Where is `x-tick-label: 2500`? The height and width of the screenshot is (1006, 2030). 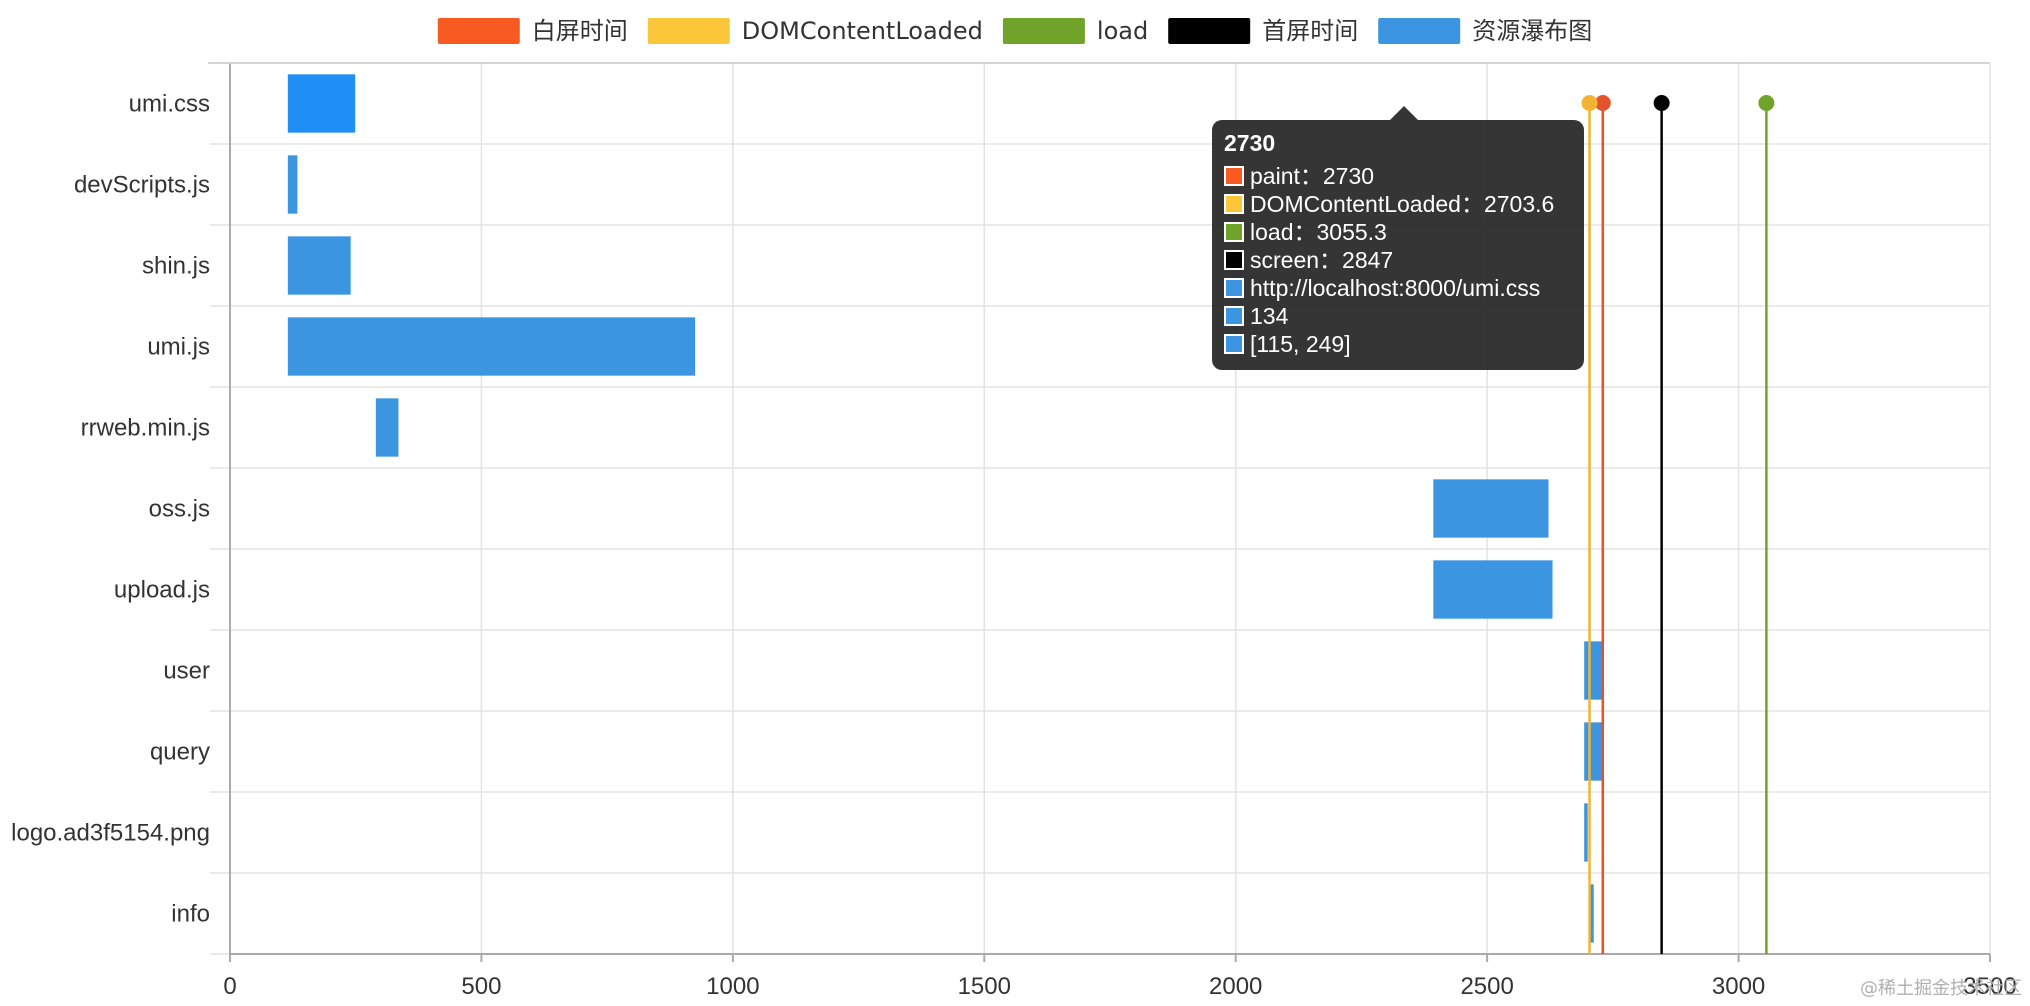 x-tick-label: 2500 is located at coordinates (1486, 986).